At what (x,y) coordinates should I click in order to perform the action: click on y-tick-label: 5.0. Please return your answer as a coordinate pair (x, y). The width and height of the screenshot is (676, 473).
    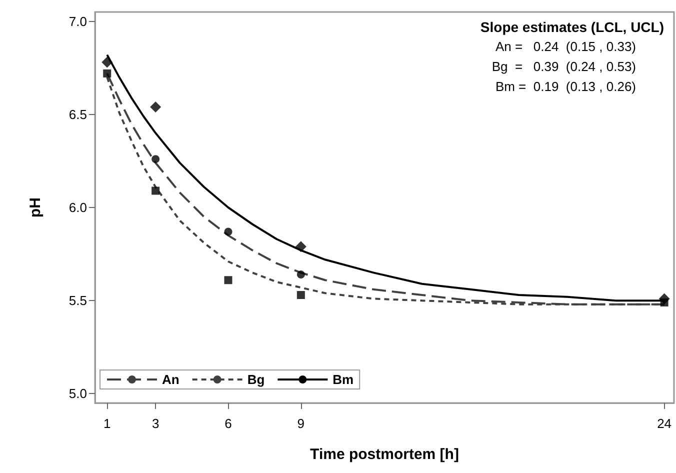
    Looking at the image, I should click on (77, 394).